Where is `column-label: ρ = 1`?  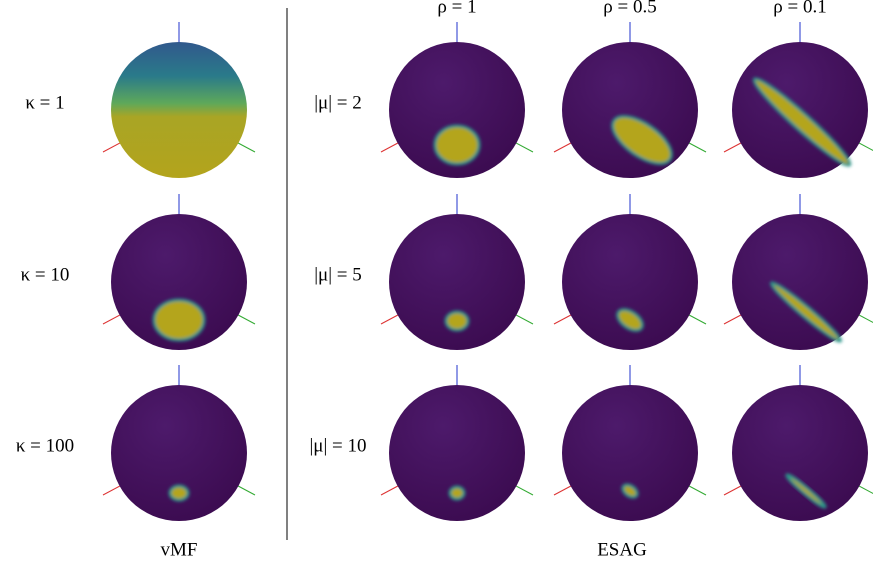 column-label: ρ = 1 is located at coordinates (456, 8).